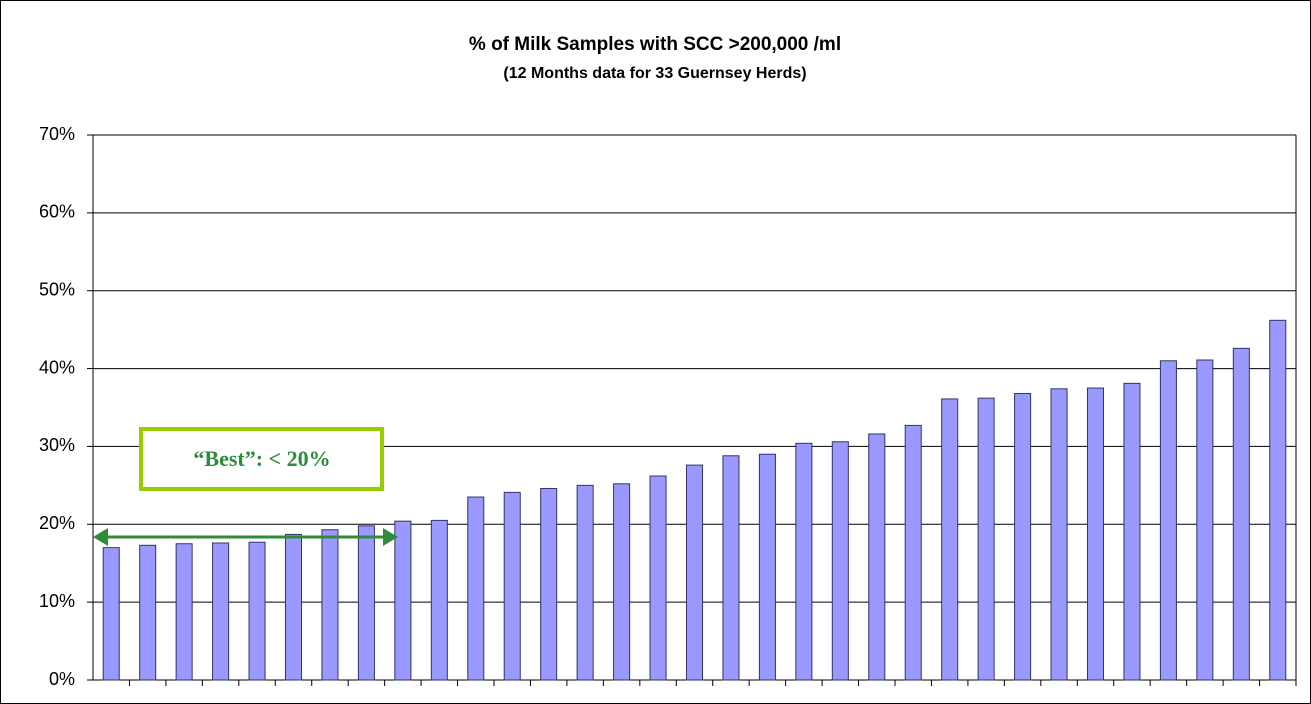 The image size is (1311, 704). I want to click on y-tick-label: 70%, so click(57, 134).